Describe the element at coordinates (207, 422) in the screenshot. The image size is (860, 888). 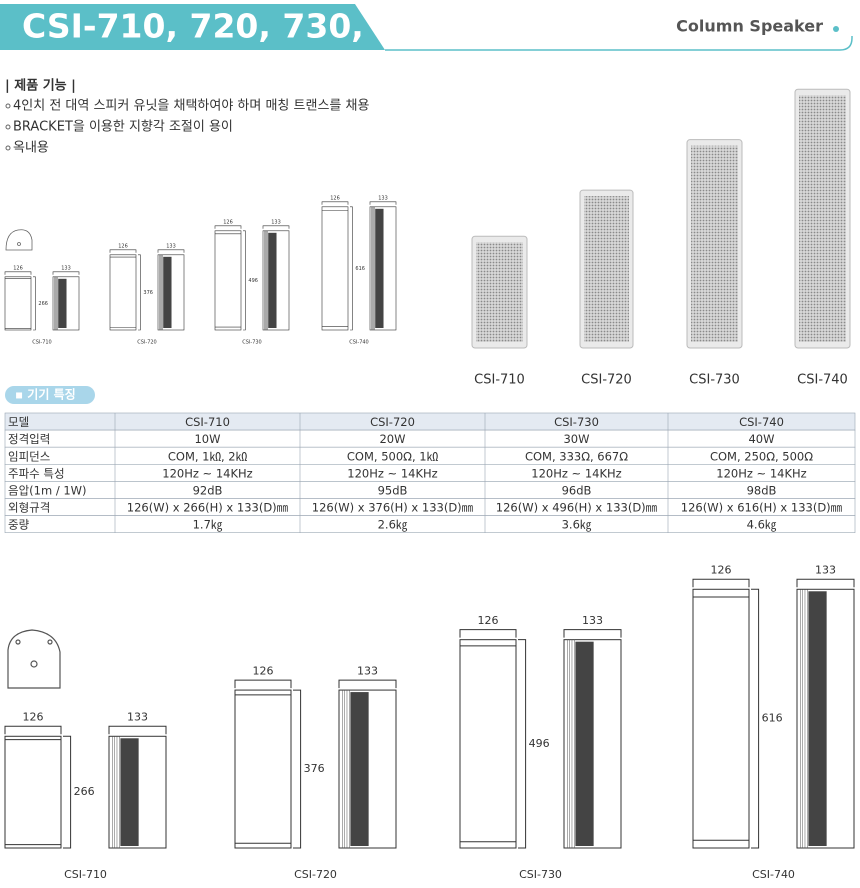
I see `header-cell: CSI-710` at that location.